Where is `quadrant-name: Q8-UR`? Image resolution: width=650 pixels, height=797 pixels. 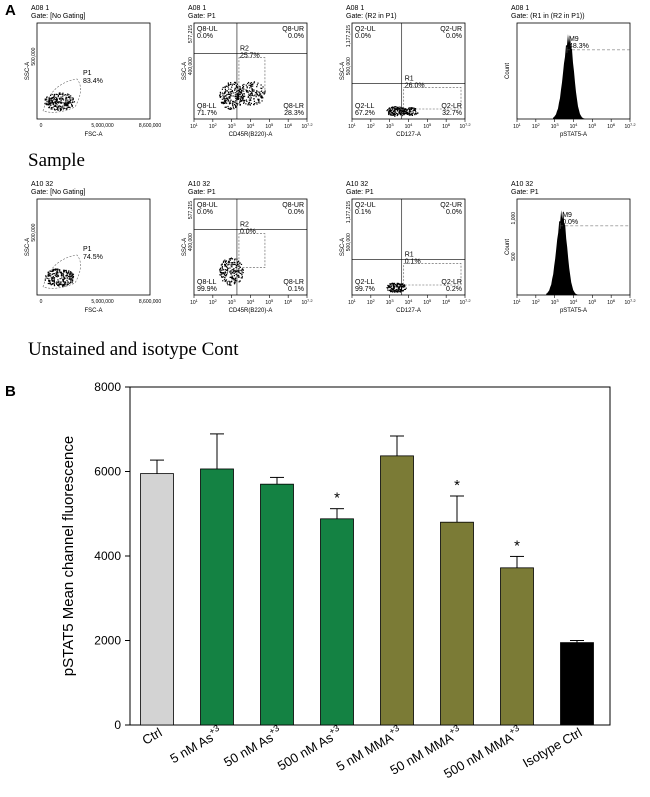 quadrant-name: Q8-UR is located at coordinates (293, 29).